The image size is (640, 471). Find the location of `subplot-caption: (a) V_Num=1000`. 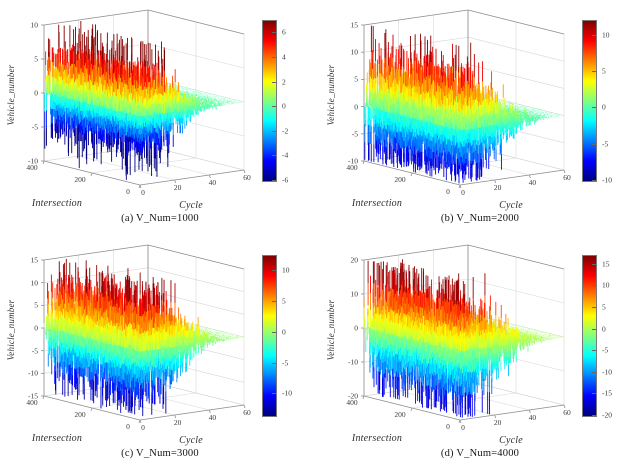

subplot-caption: (a) V_Num=1000 is located at coordinates (160, 218).